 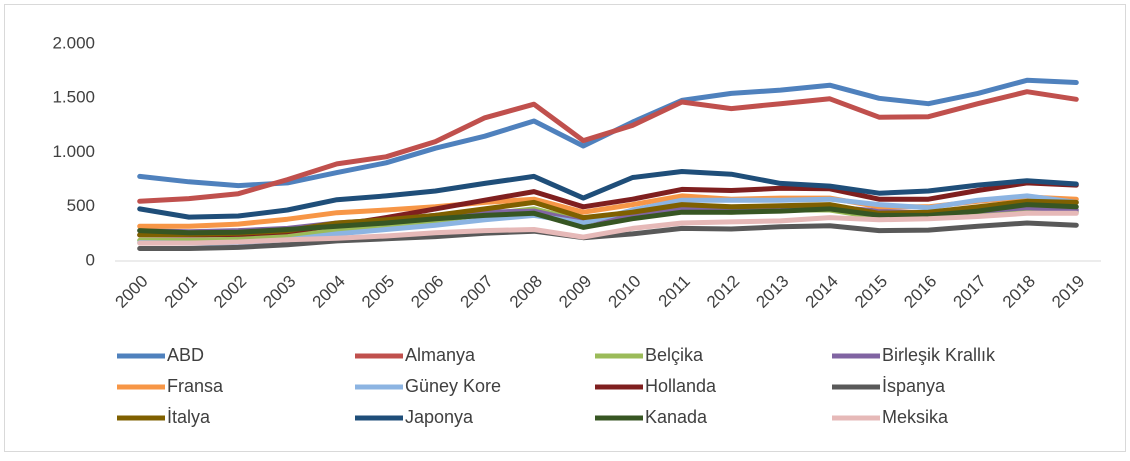 What do you see at coordinates (195, 386) in the screenshot?
I see `legend-label: Fransa` at bounding box center [195, 386].